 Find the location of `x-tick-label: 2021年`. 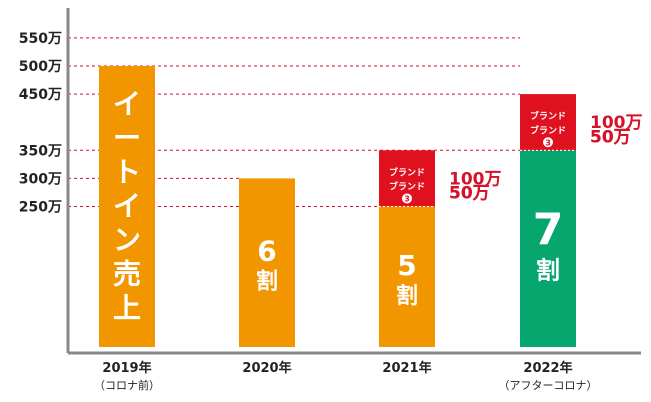

x-tick-label: 2021年 is located at coordinates (406, 368).